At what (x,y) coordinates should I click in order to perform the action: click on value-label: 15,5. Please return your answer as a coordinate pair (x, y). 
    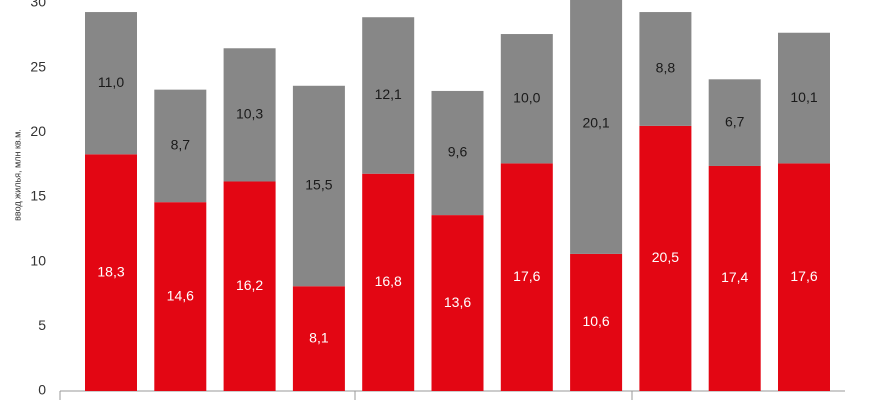
    Looking at the image, I should click on (318, 185).